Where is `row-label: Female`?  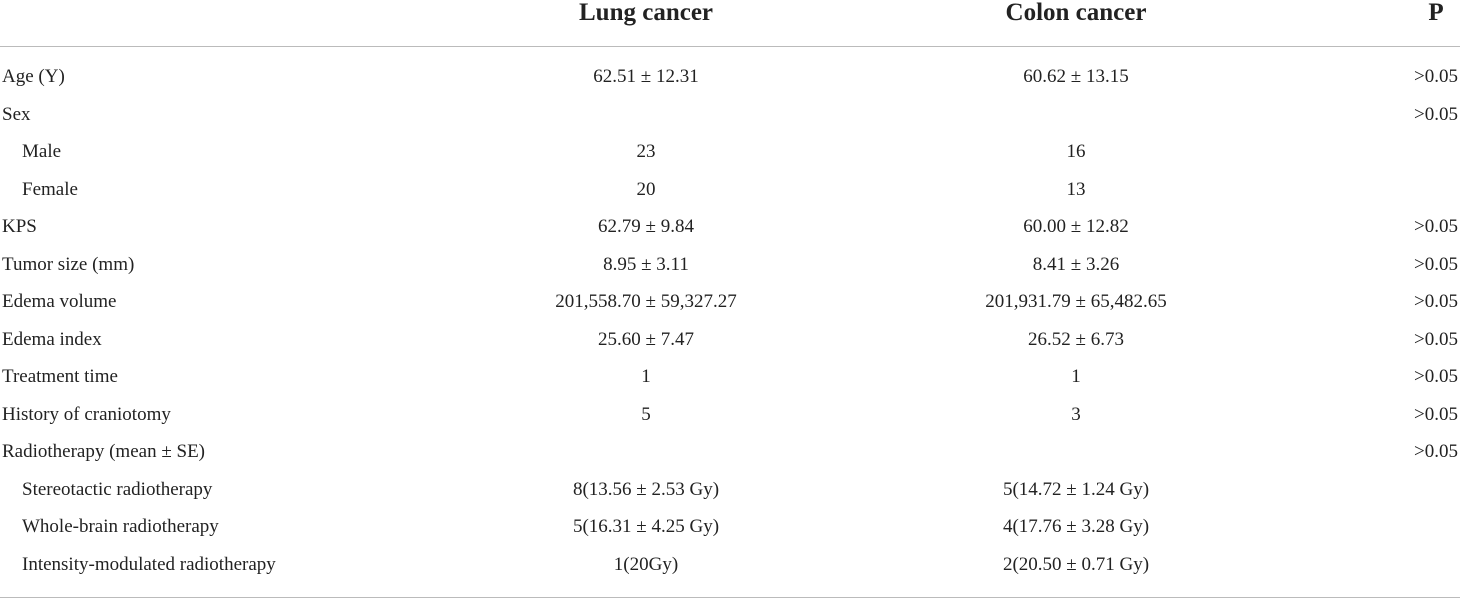 row-label: Female is located at coordinates (50, 189).